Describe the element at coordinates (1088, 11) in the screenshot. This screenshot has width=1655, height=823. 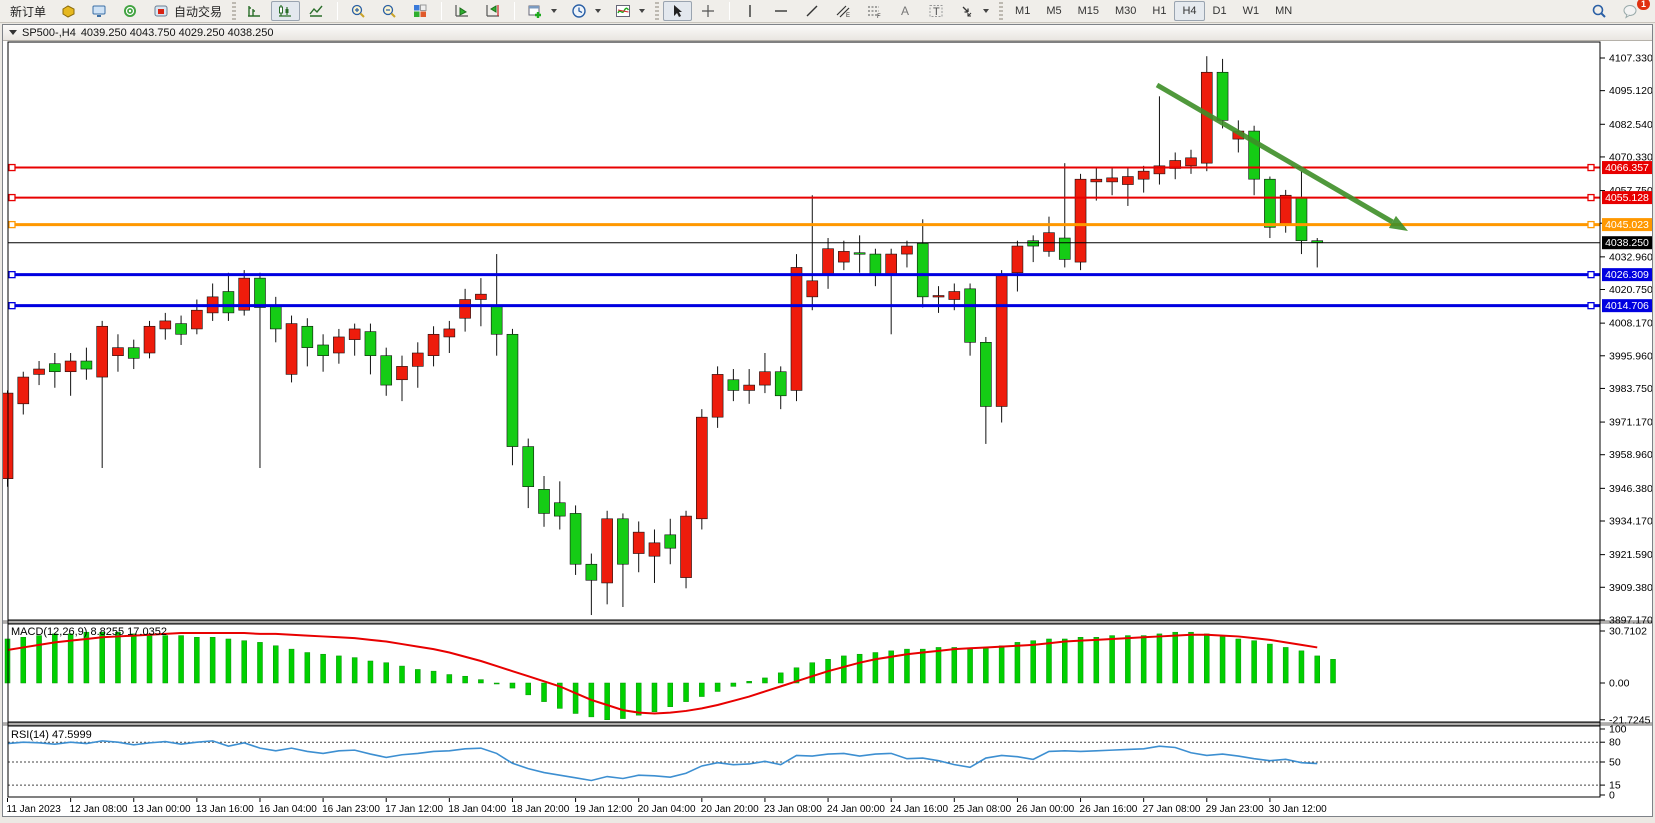
I see `timeframe-button-m15: M15` at that location.